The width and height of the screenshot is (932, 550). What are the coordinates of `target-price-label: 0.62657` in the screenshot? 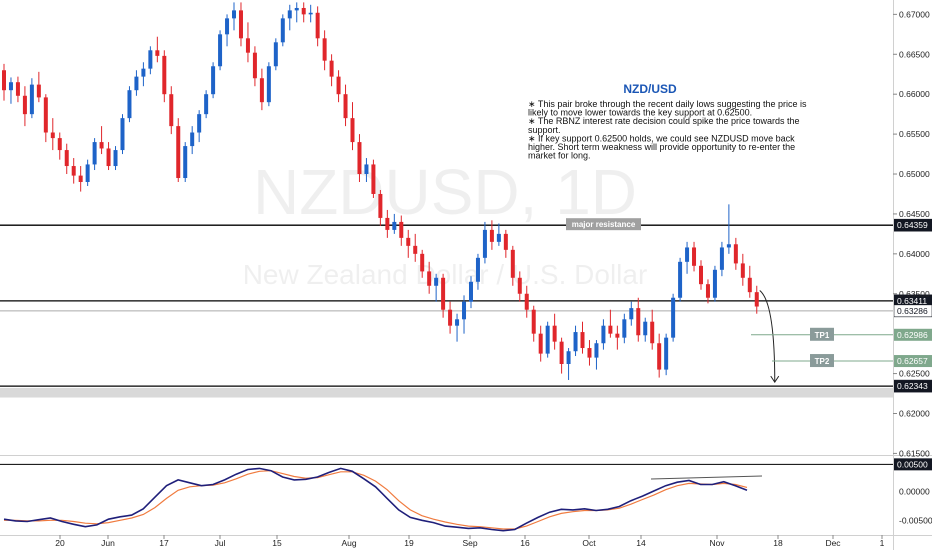 It's located at (912, 361).